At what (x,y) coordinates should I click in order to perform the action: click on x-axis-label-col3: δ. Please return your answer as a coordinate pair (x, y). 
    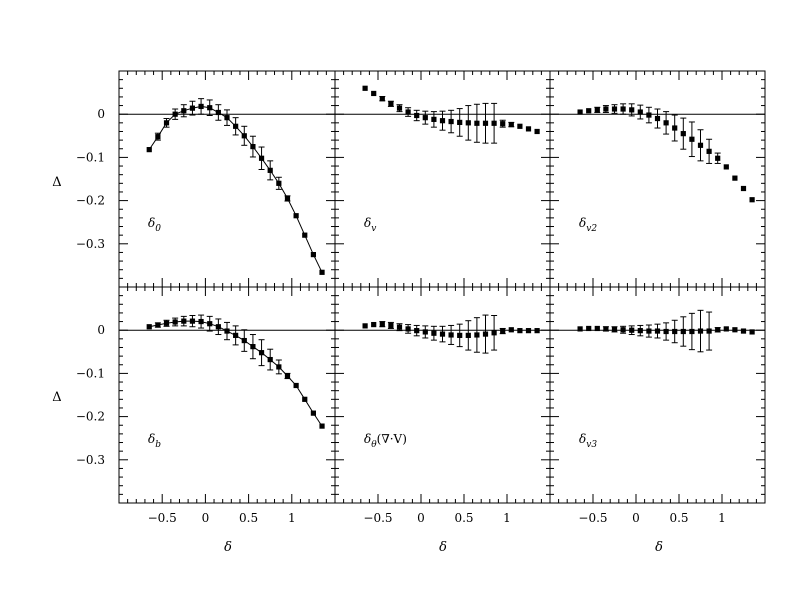
    Looking at the image, I should click on (659, 547).